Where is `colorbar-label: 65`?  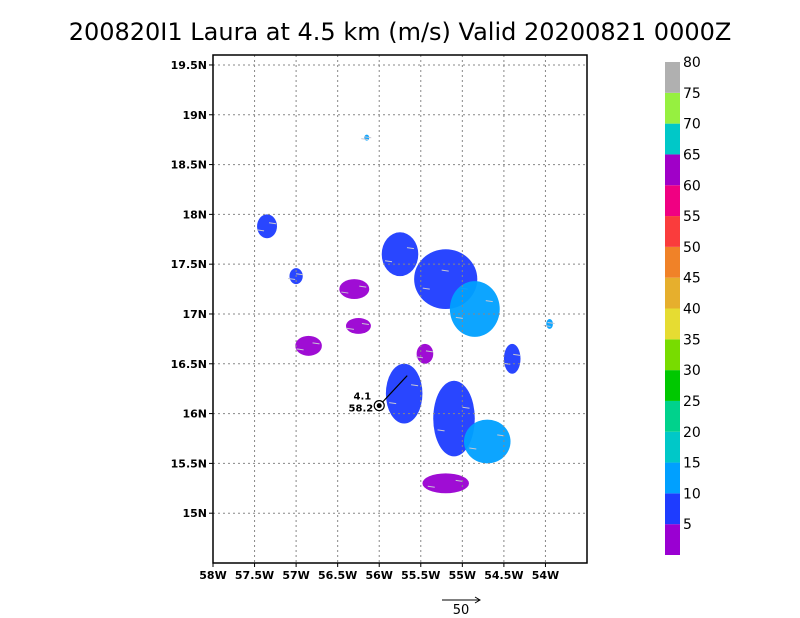
colorbar-label: 65 is located at coordinates (692, 155).